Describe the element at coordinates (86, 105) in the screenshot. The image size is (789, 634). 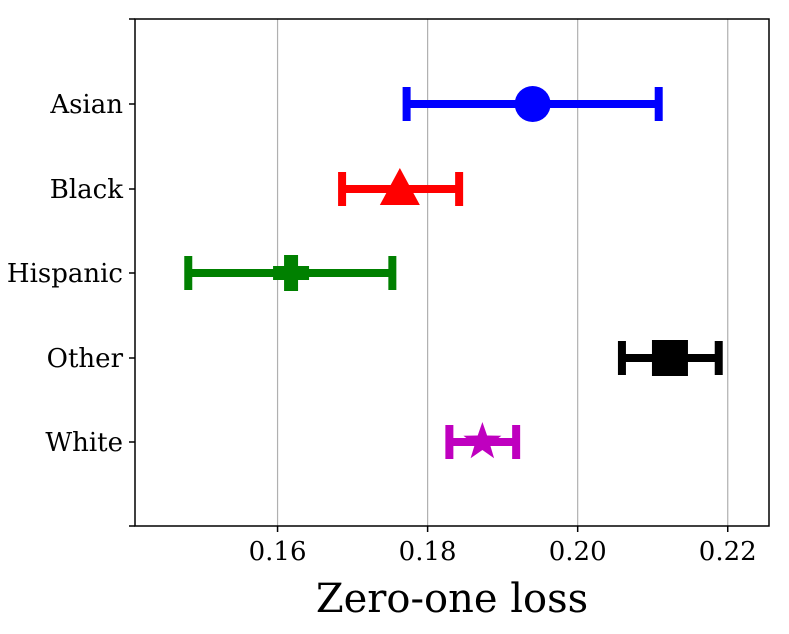
I see `y-tick-label: Asian` at that location.